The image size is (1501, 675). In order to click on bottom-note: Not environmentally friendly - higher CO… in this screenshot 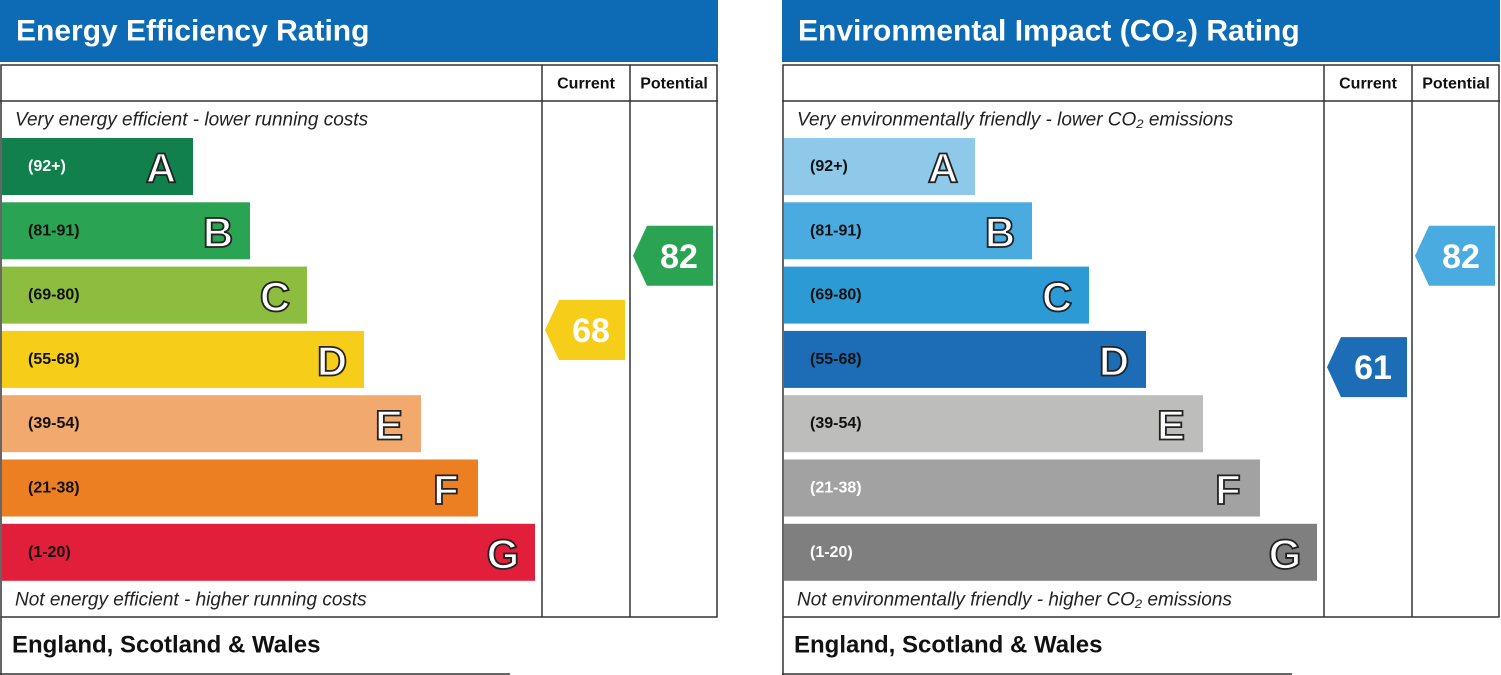, I will do `click(1014, 600)`.